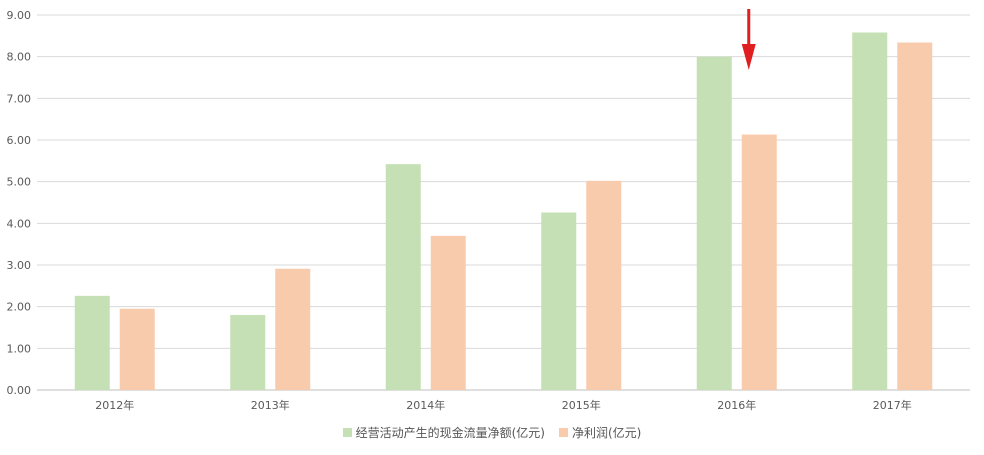 This screenshot has height=455, width=984. I want to click on legend-swatch-net-profit, so click(563, 432).